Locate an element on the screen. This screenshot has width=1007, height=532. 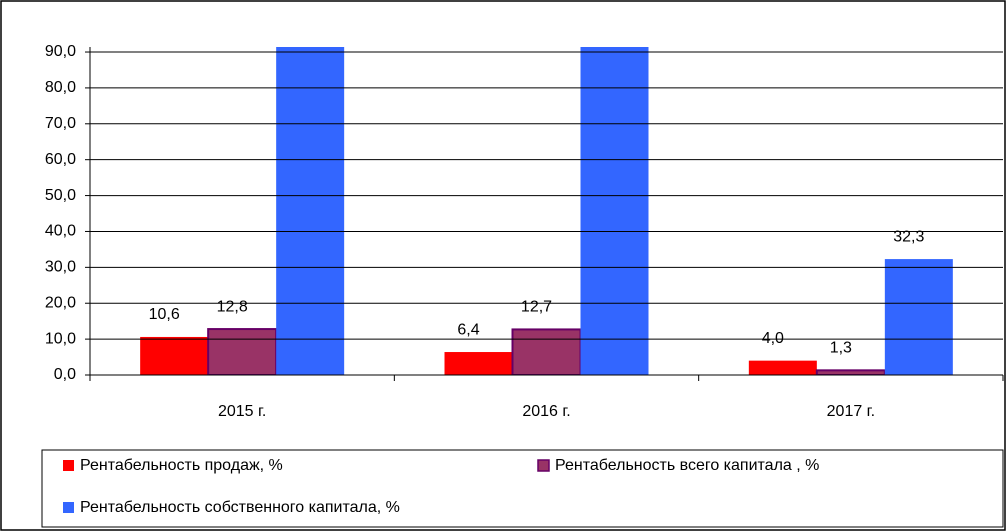
legend-label: Рентабельность всего капитала , % is located at coordinates (687, 465).